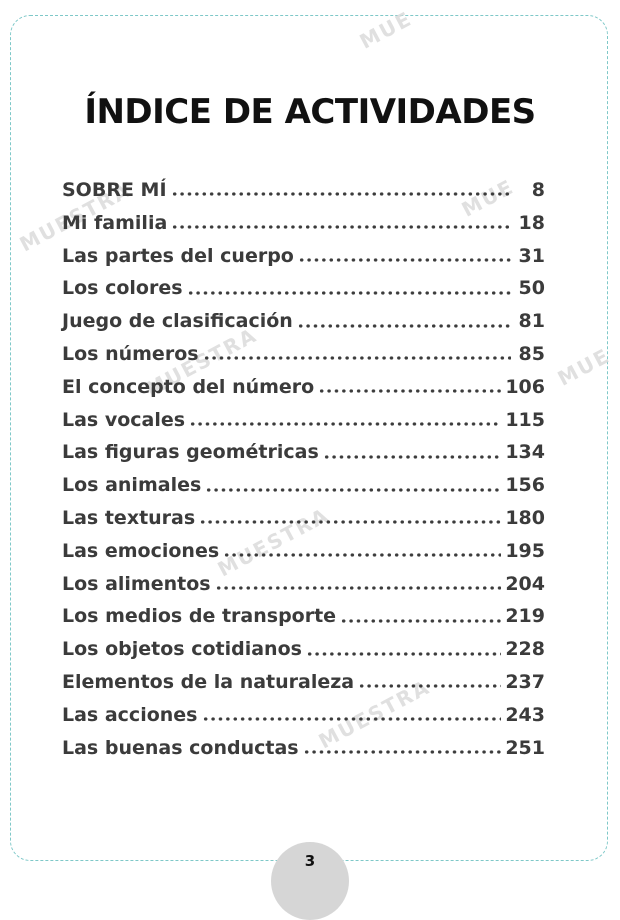 This screenshot has height=920, width=620. I want to click on toc-entry-label: Elementos de la naturaleza, so click(208, 681).